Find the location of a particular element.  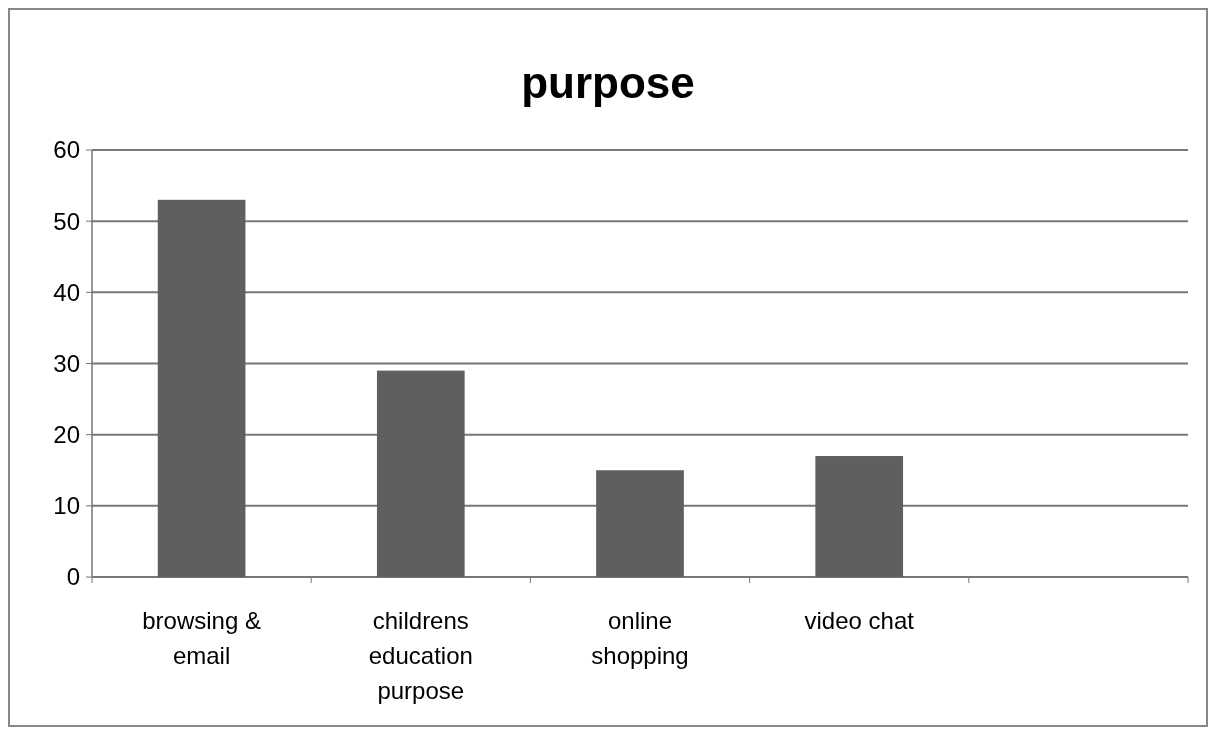

y-tick-label: 20 is located at coordinates (66, 435).